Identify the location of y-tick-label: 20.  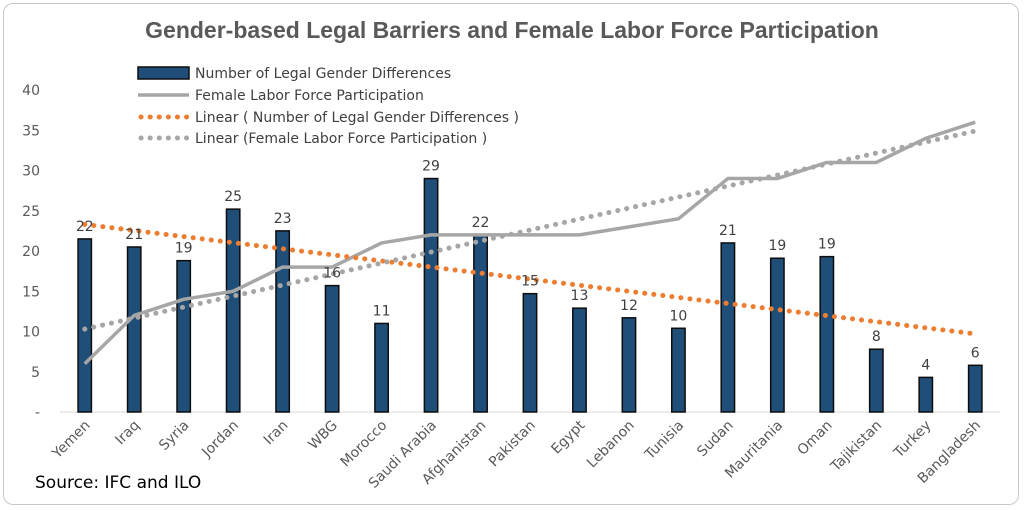
(31, 252).